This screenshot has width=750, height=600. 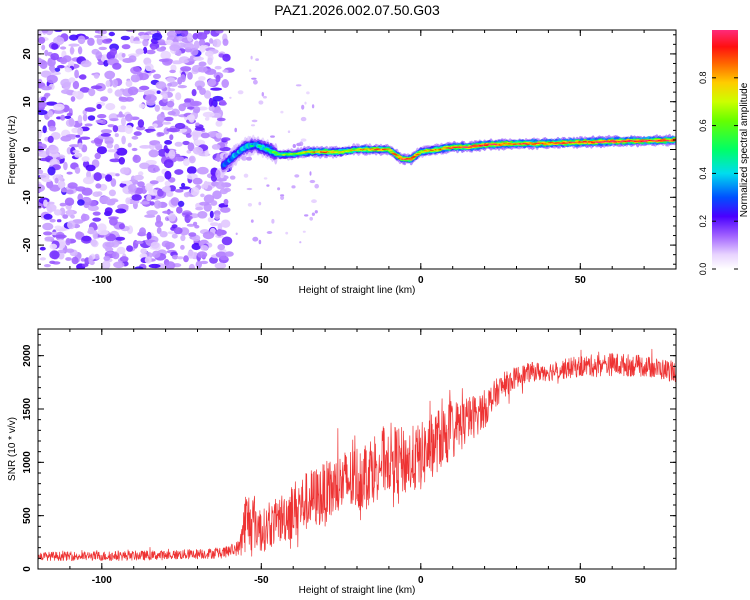 I want to click on x-tick-label: -100, so click(x=102, y=580).